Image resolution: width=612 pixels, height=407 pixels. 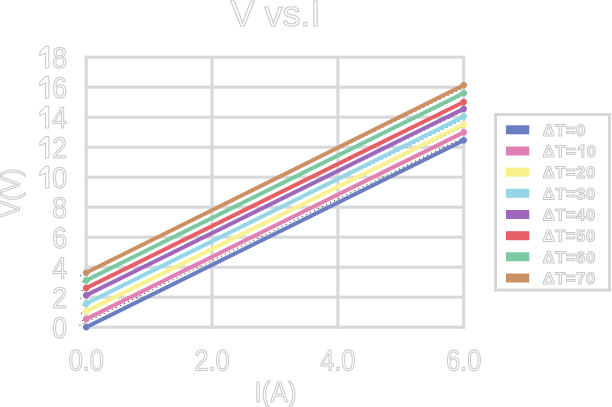 I want to click on svg-text: 4.0, so click(x=337, y=360).